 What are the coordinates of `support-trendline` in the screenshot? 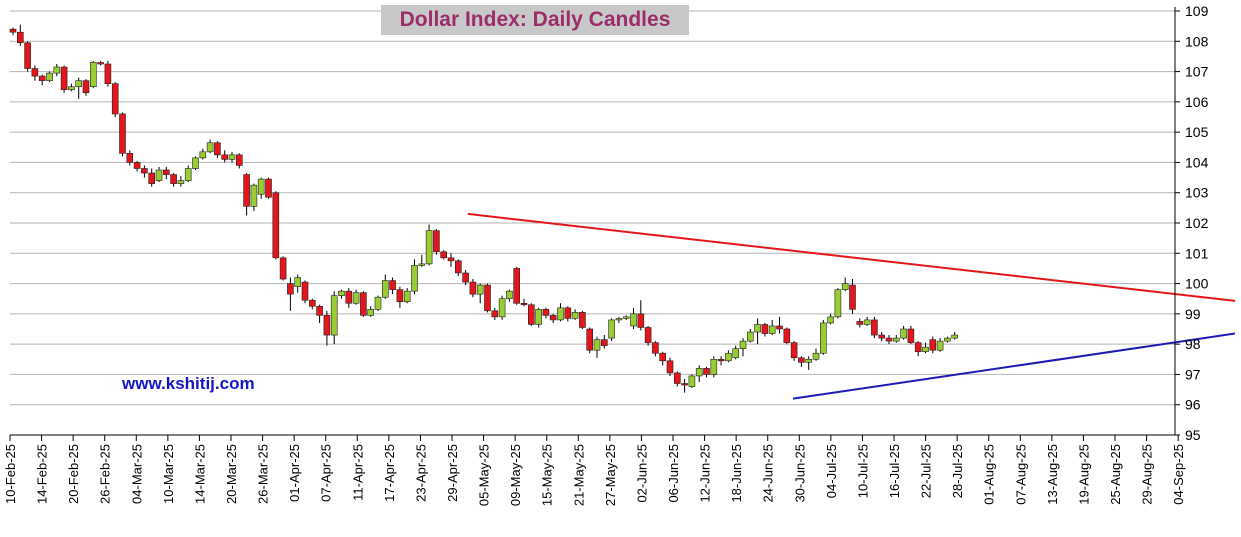 It's located at (1014, 366).